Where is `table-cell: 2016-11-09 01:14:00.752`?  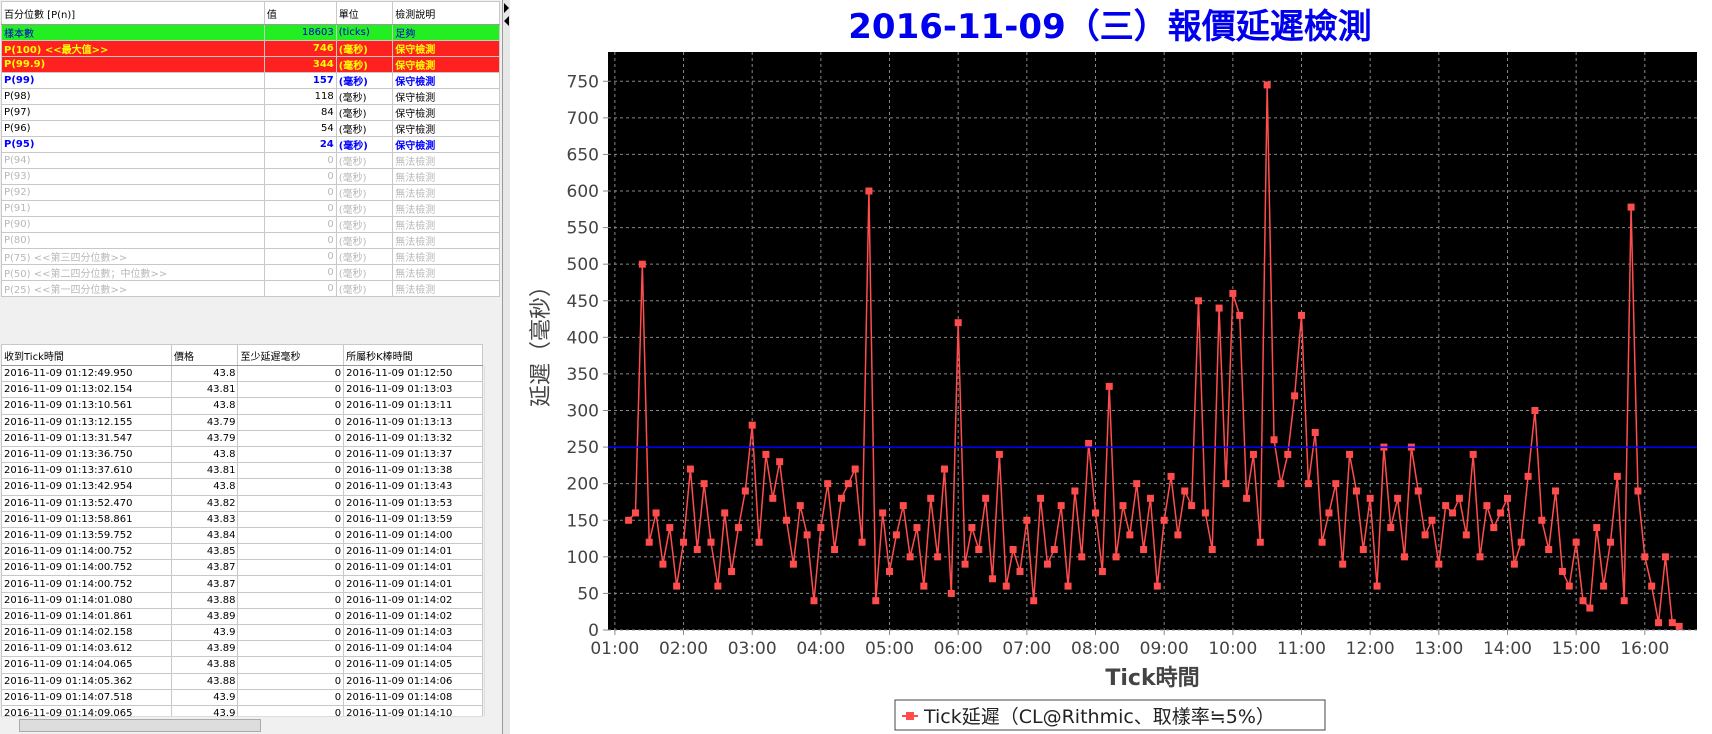 table-cell: 2016-11-09 01:14:00.752 is located at coordinates (86, 584).